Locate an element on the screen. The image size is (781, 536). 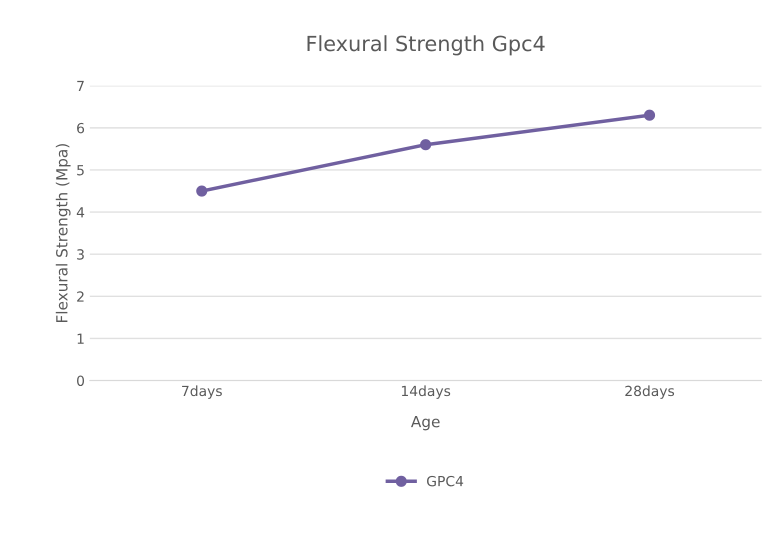
y-tick-label: 4 is located at coordinates (80, 212).